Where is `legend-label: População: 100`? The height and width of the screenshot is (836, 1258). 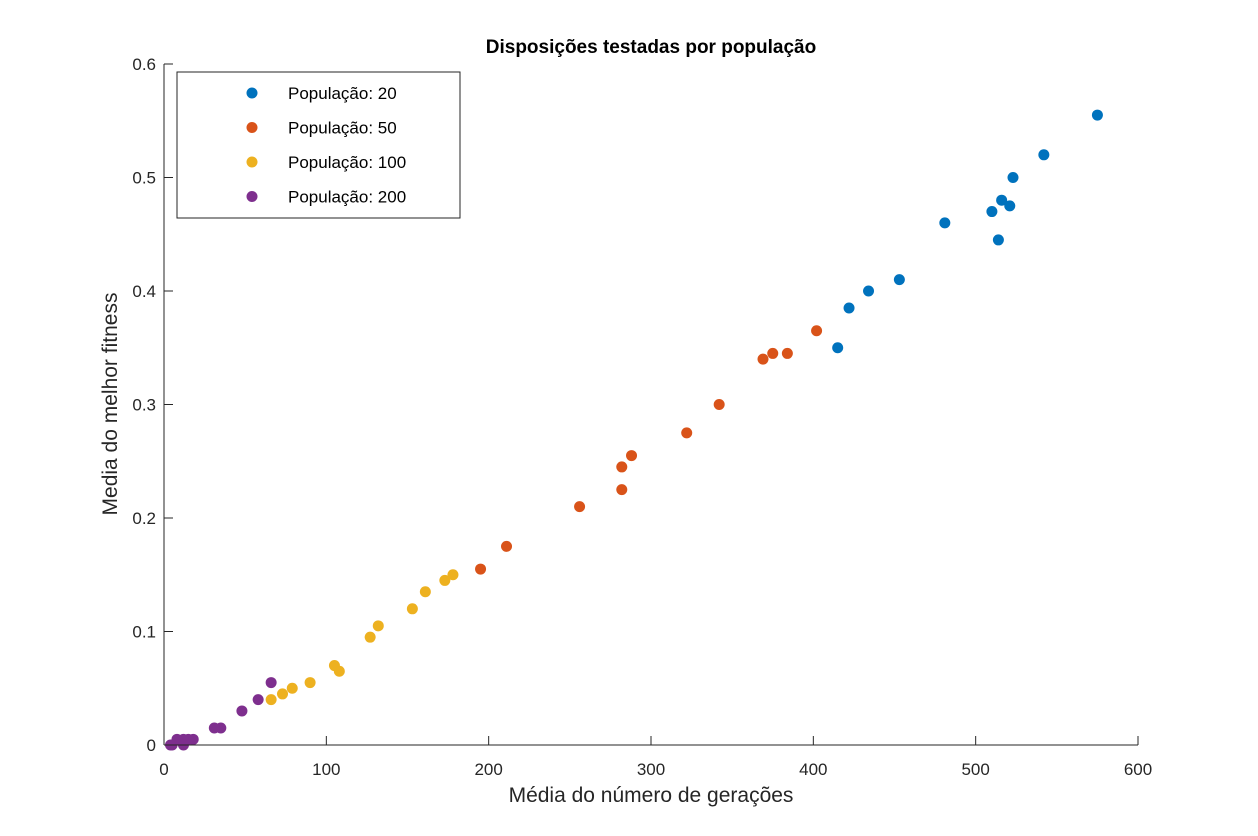 legend-label: População: 100 is located at coordinates (347, 162).